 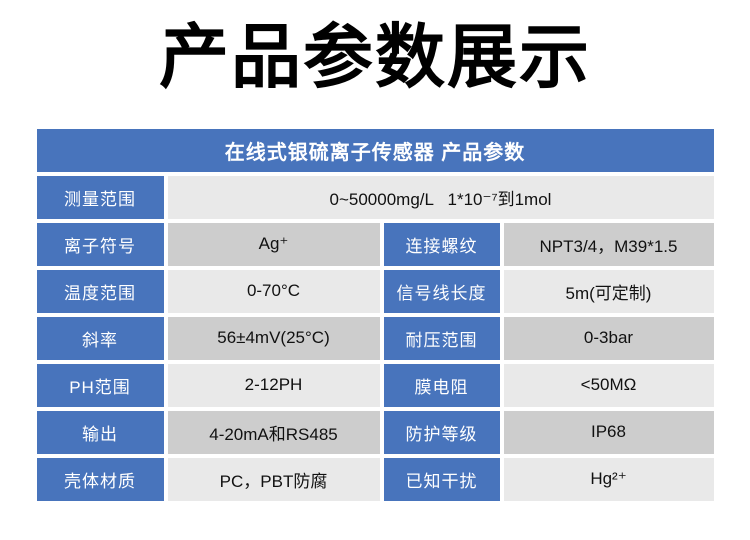 What do you see at coordinates (608, 244) in the screenshot?
I see `spec-value: NPT3/4，M39*1.5` at bounding box center [608, 244].